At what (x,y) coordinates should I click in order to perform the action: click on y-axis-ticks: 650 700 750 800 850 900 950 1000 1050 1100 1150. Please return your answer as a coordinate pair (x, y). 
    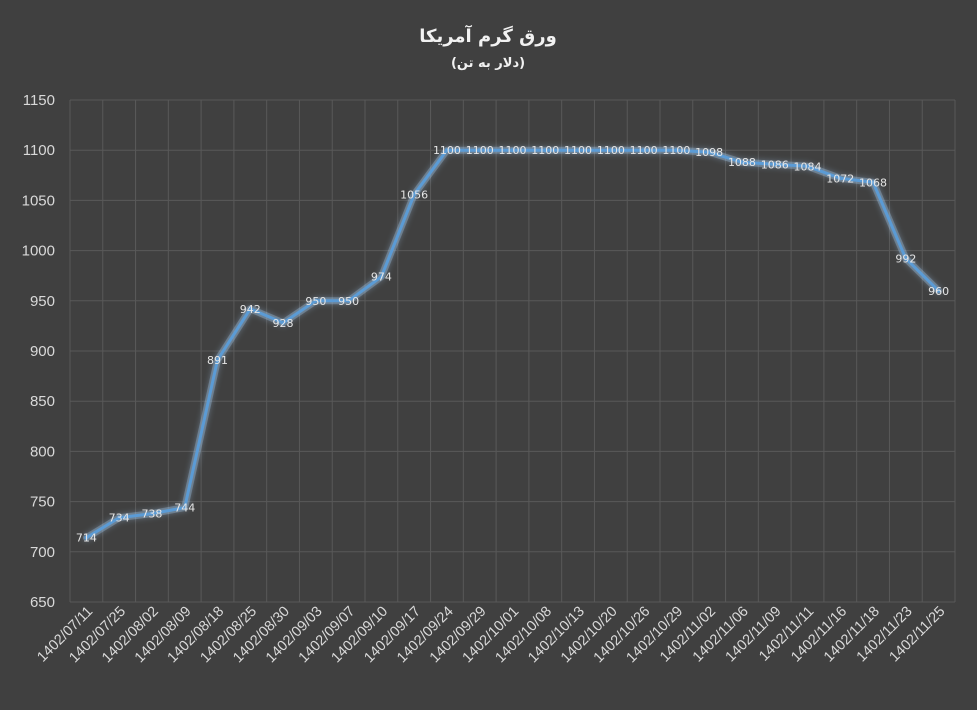
    Looking at the image, I should click on (38, 351).